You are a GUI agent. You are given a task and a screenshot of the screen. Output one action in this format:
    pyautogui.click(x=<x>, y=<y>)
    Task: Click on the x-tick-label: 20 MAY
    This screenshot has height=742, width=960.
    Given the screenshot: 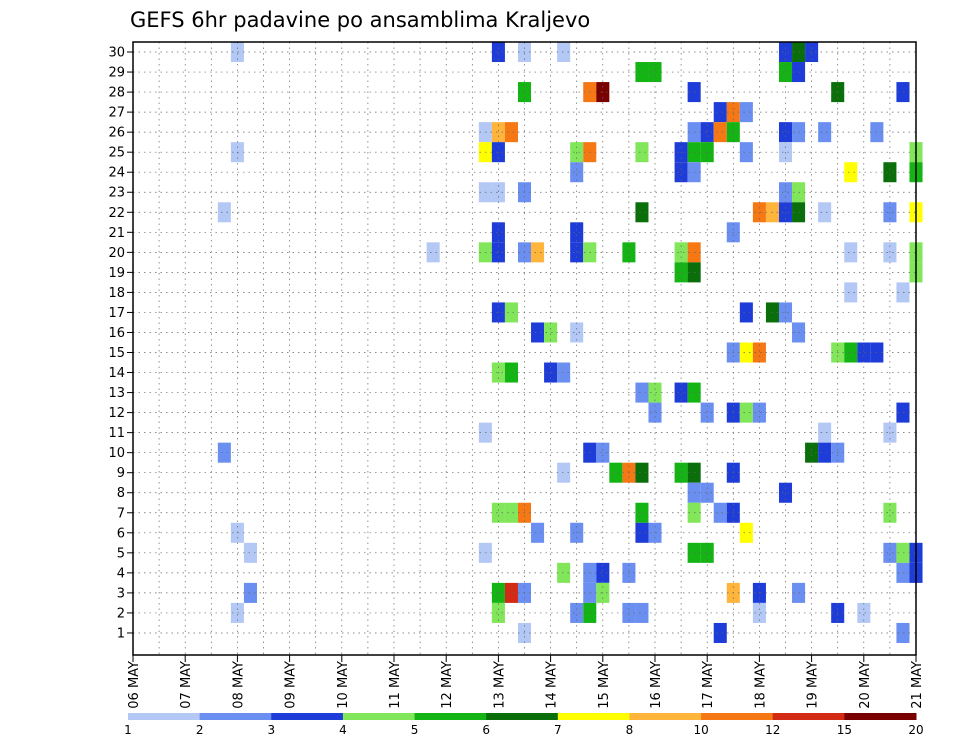 What is the action you would take?
    pyautogui.click(x=865, y=685)
    